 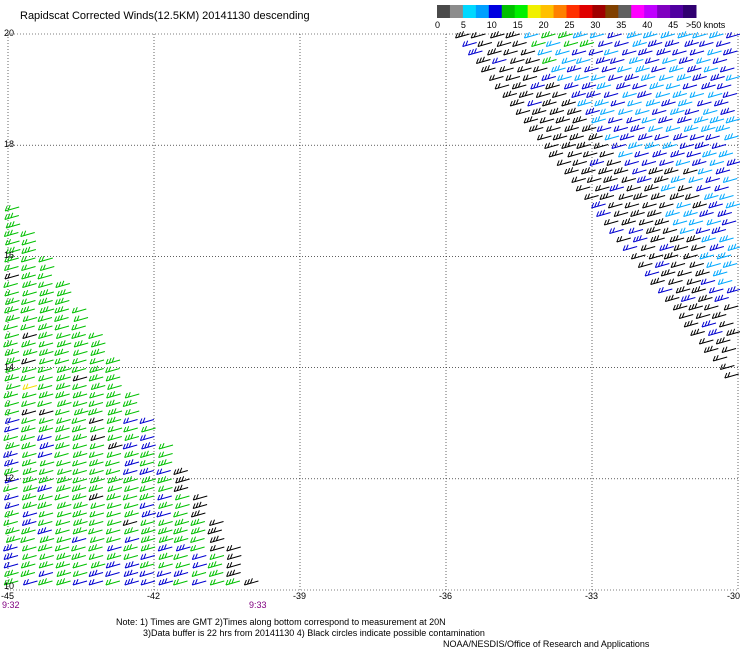 I want to click on longitude-label: -36, so click(x=446, y=596).